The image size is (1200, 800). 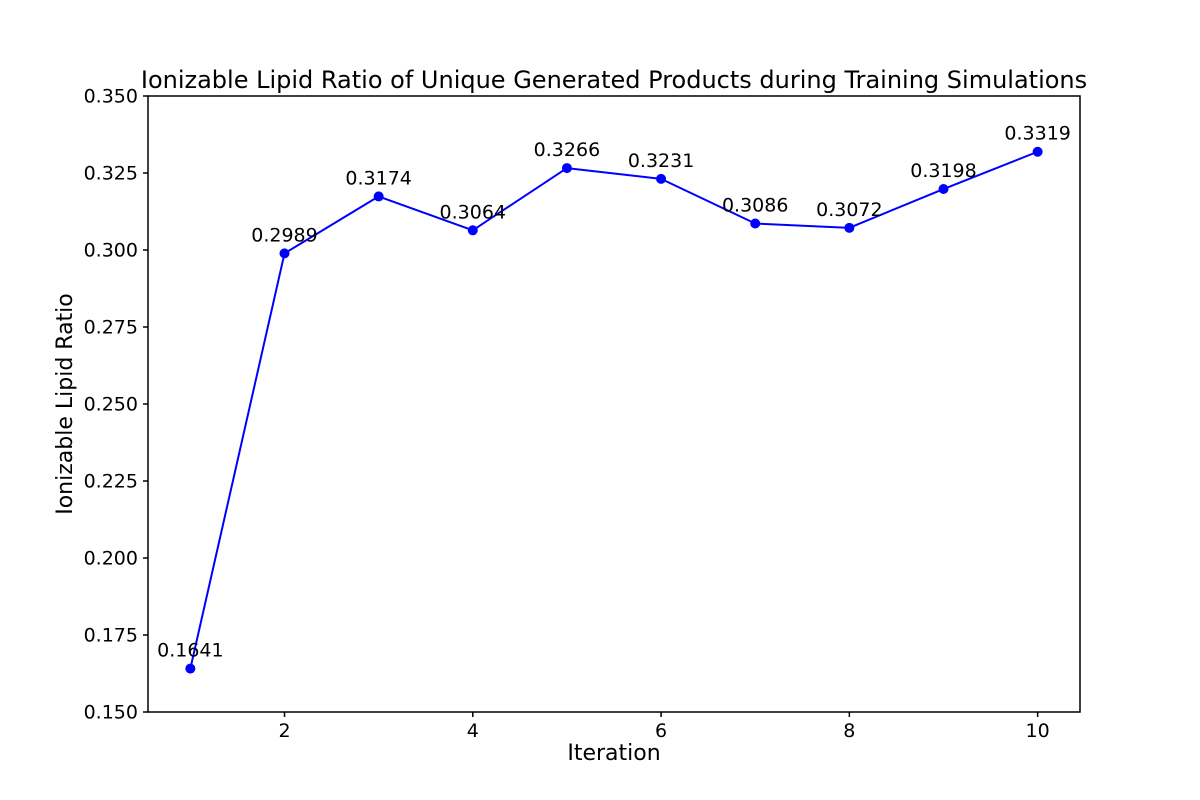 What do you see at coordinates (1038, 731) in the screenshot?
I see `x-tick-label: 10` at bounding box center [1038, 731].